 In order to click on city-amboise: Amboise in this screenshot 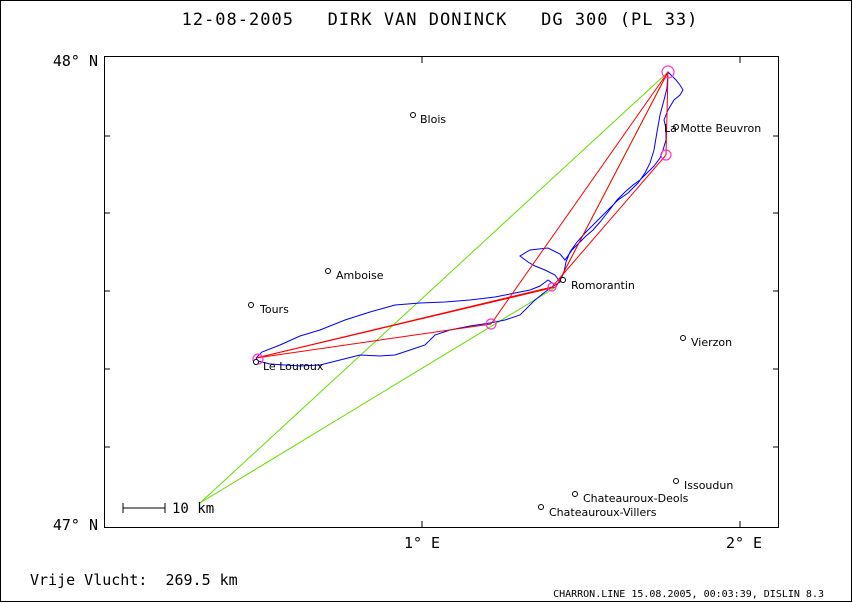, I will do `click(354, 275)`.